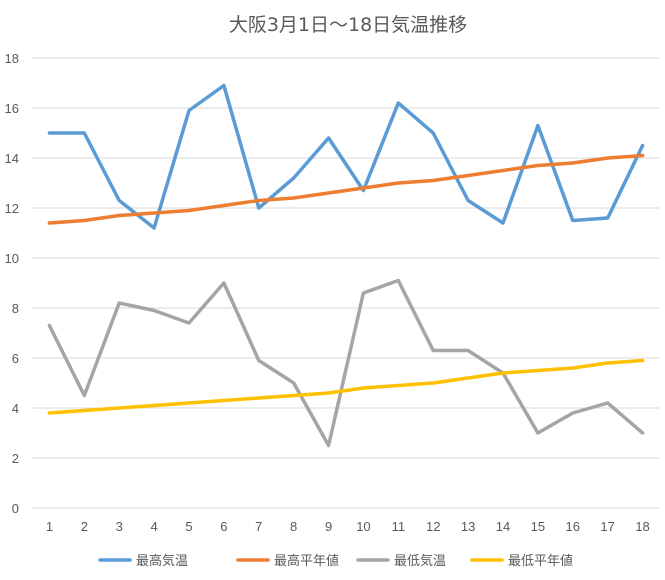 The height and width of the screenshot is (580, 665). Describe the element at coordinates (468, 526) in the screenshot. I see `x-tick-label: 13` at that location.